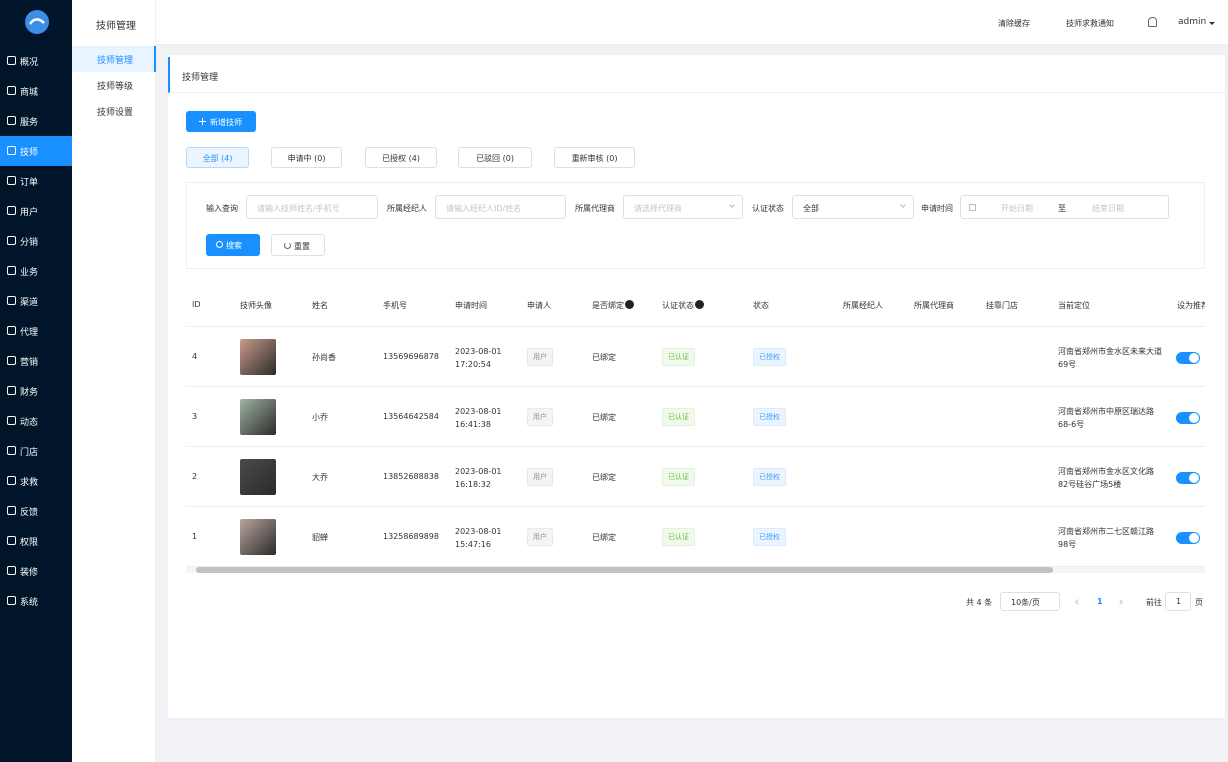 The height and width of the screenshot is (762, 1228). What do you see at coordinates (217, 157) in the screenshot?
I see `status-tab: 全部 (4)` at bounding box center [217, 157].